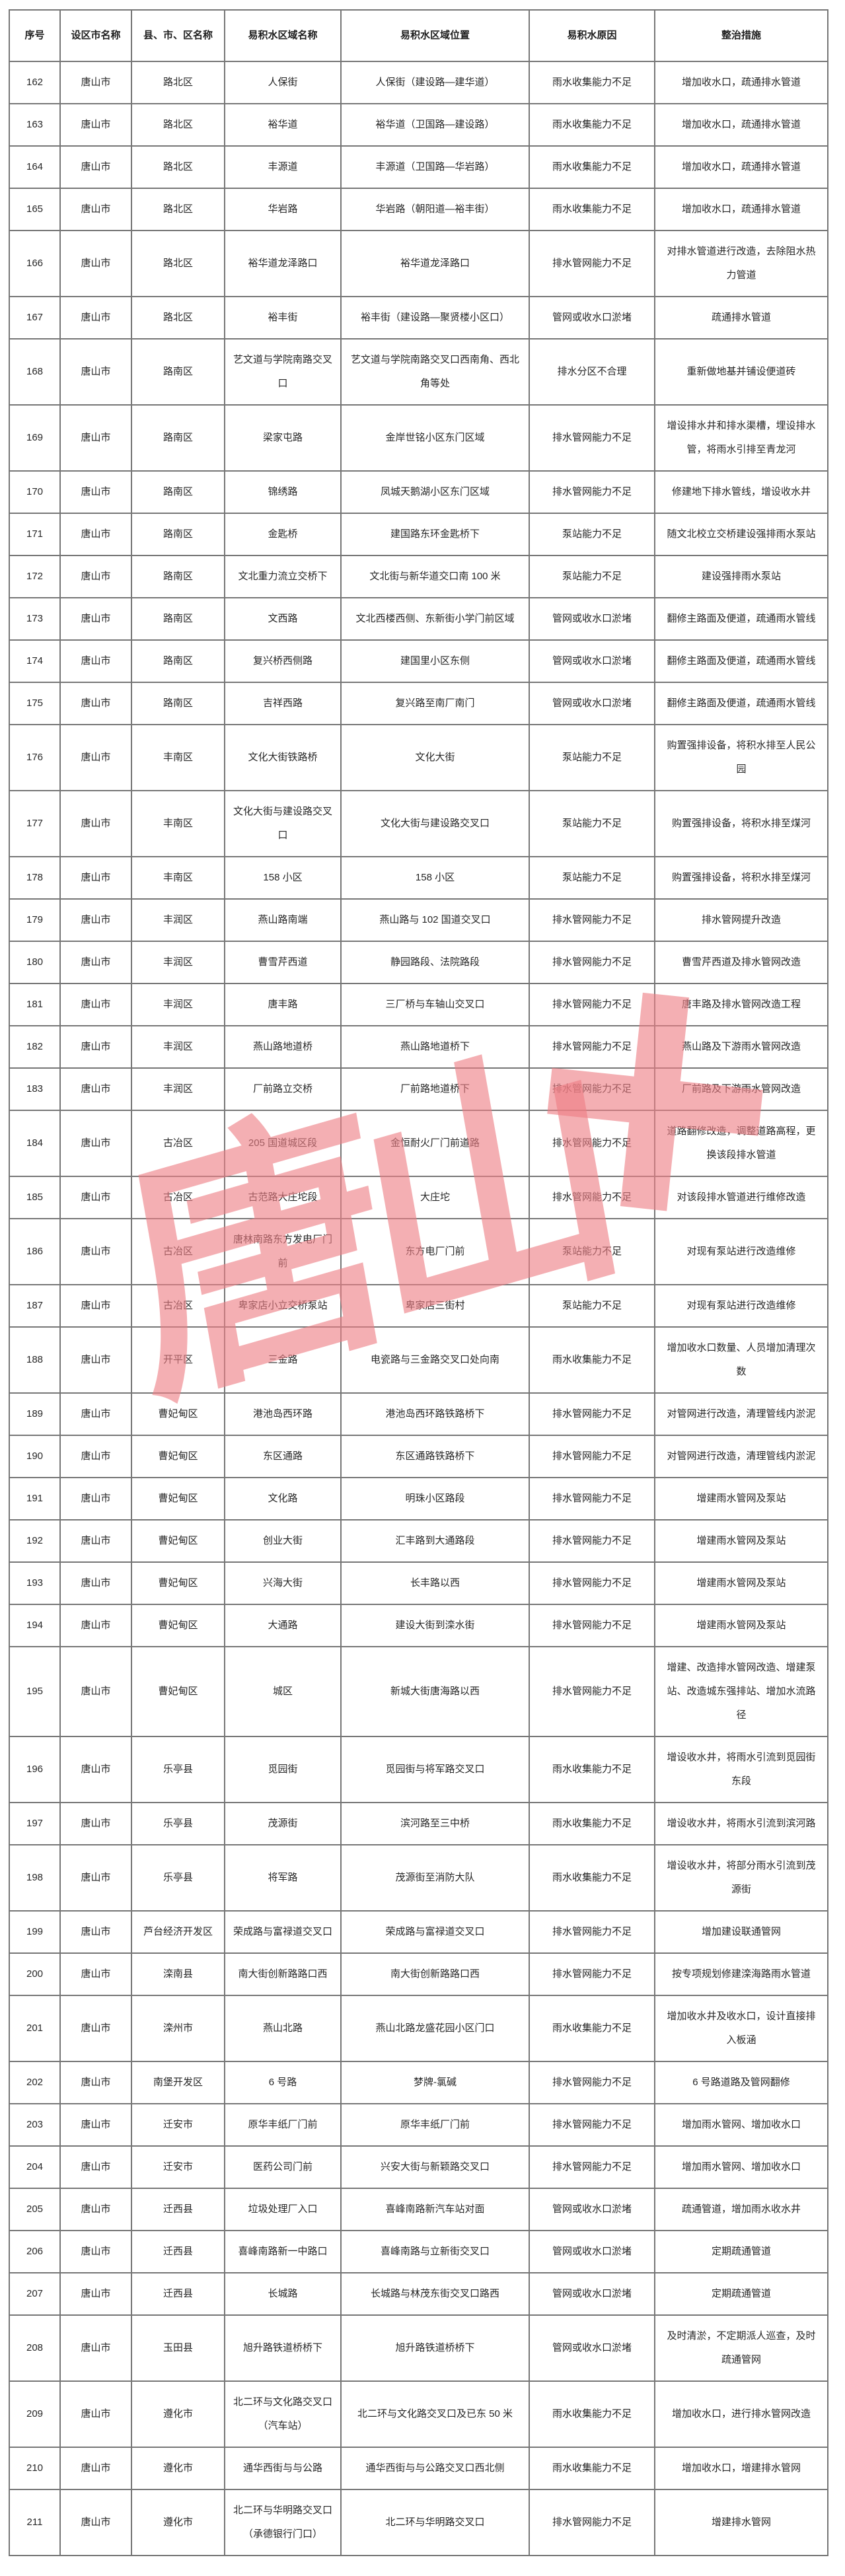  What do you see at coordinates (435, 1878) in the screenshot?
I see `table-cell: 茂源街至消防大队` at bounding box center [435, 1878].